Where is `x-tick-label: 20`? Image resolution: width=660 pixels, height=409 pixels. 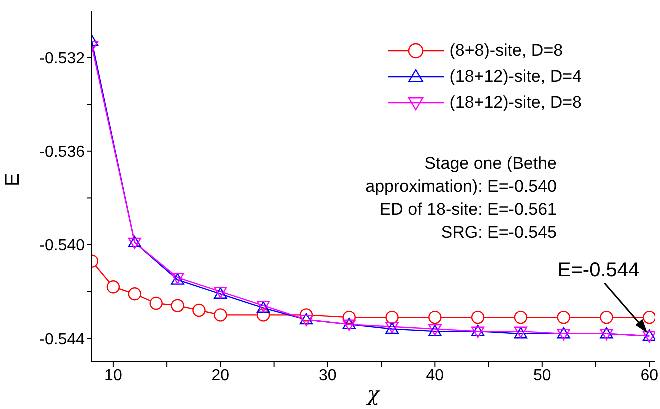
x-tick-label: 20 is located at coordinates (221, 375).